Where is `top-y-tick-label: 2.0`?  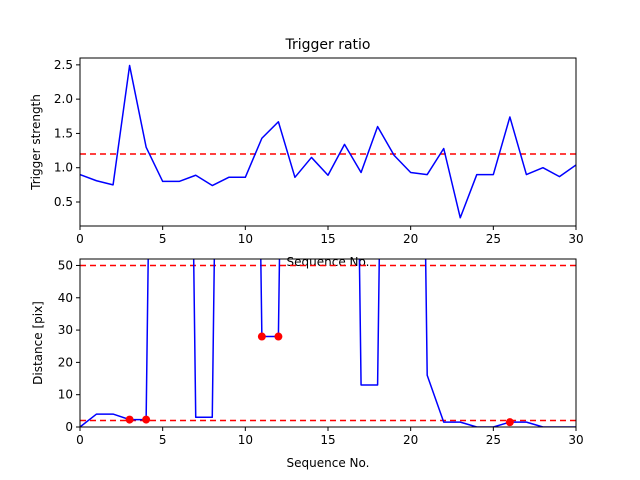 top-y-tick-label: 2.0 is located at coordinates (63, 99).